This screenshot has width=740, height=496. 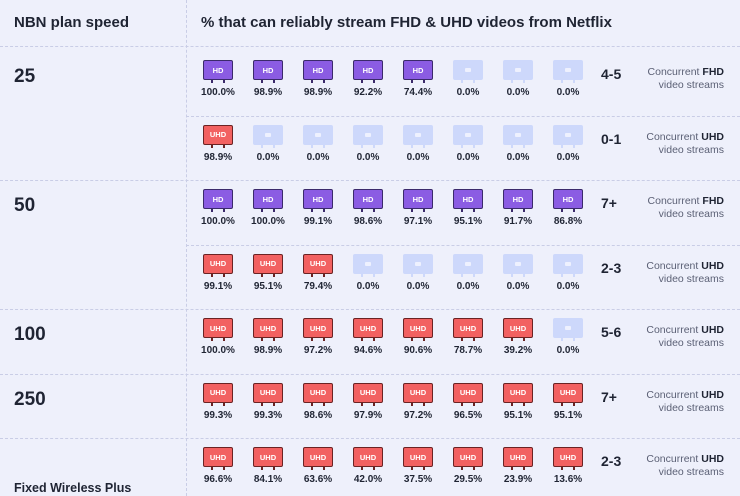 I want to click on stream-cell: UHD 96.5%, so click(x=470, y=403).